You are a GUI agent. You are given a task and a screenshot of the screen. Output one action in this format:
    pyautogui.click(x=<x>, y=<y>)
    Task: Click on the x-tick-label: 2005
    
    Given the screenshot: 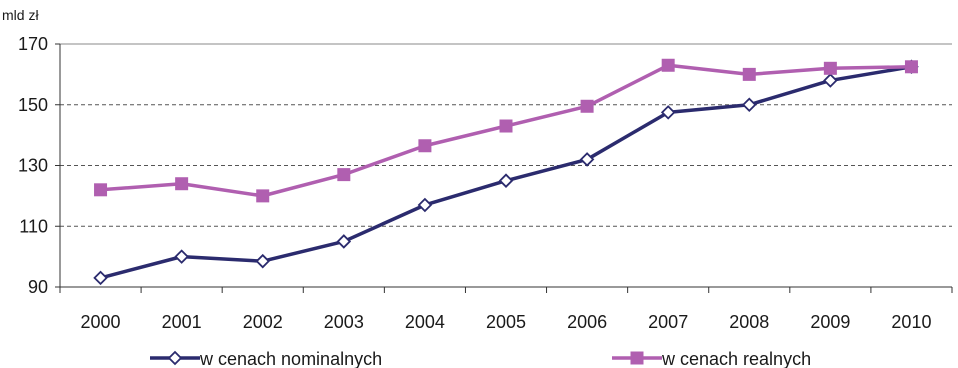 What is the action you would take?
    pyautogui.click(x=506, y=322)
    